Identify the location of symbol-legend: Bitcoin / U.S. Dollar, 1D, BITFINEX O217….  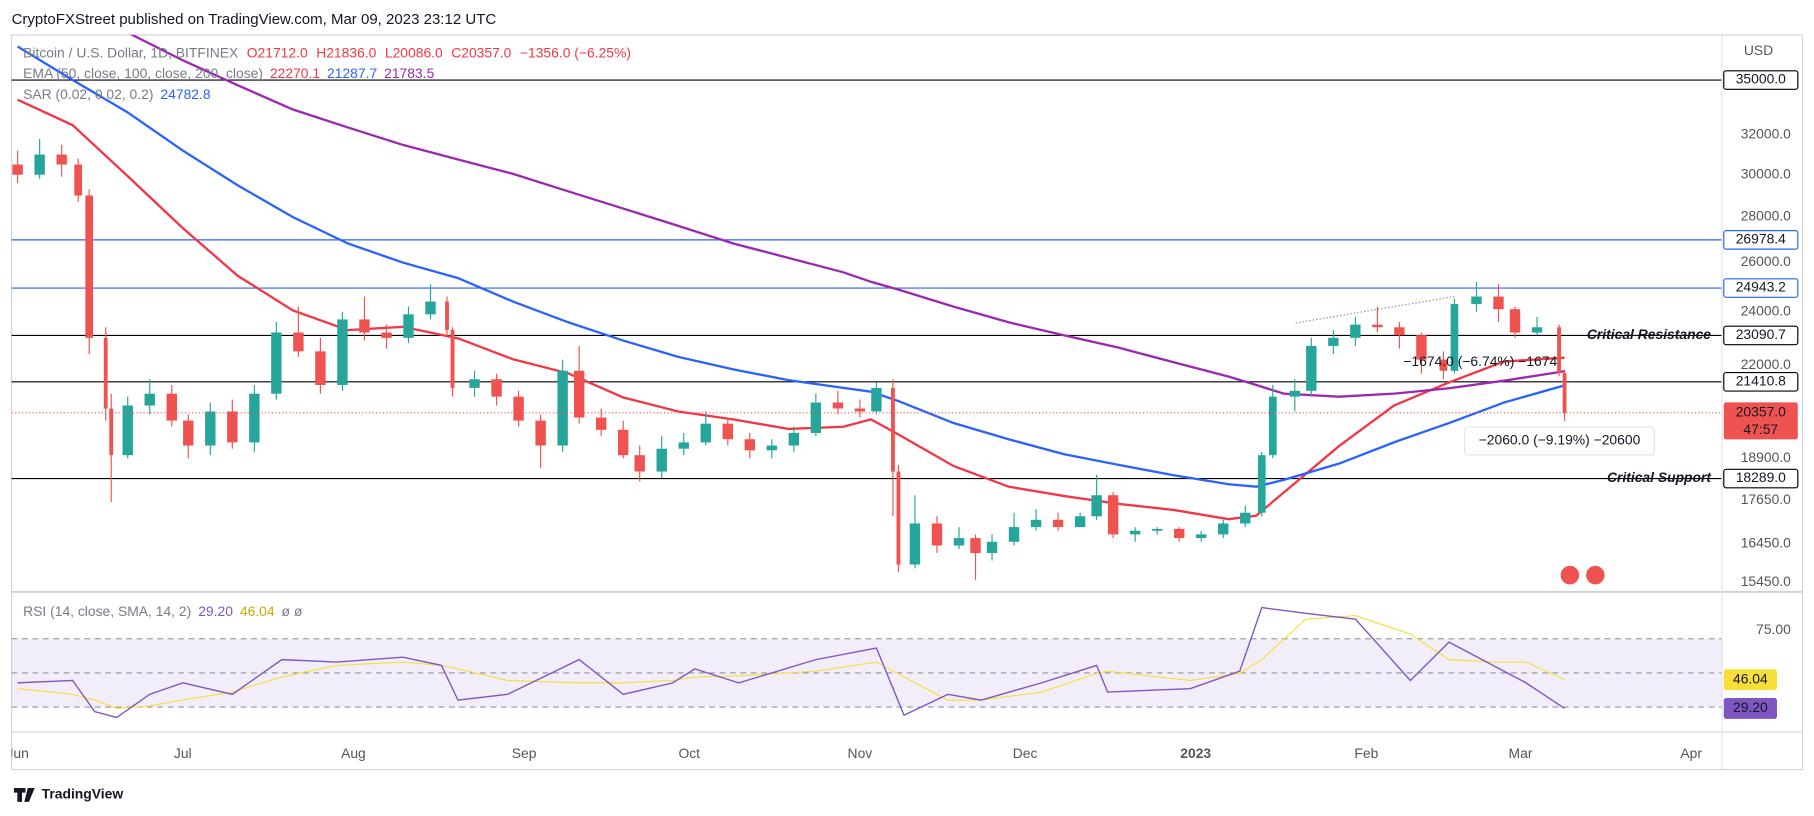
(327, 52).